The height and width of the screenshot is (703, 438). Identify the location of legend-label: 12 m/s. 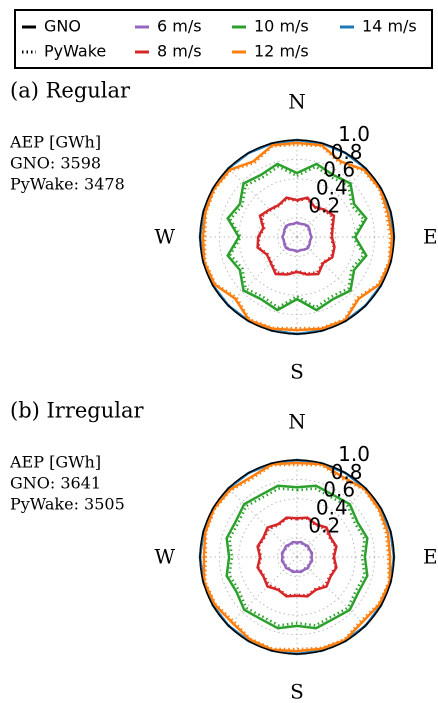
(281, 51).